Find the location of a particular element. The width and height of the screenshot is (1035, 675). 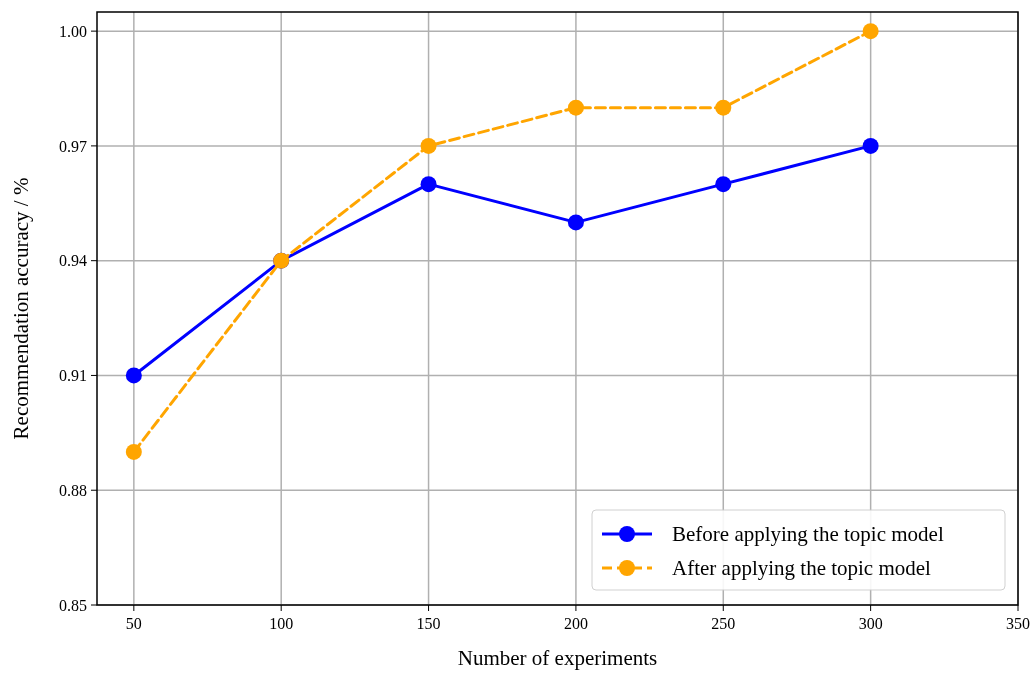

legend-label: After applying the topic model is located at coordinates (802, 568).